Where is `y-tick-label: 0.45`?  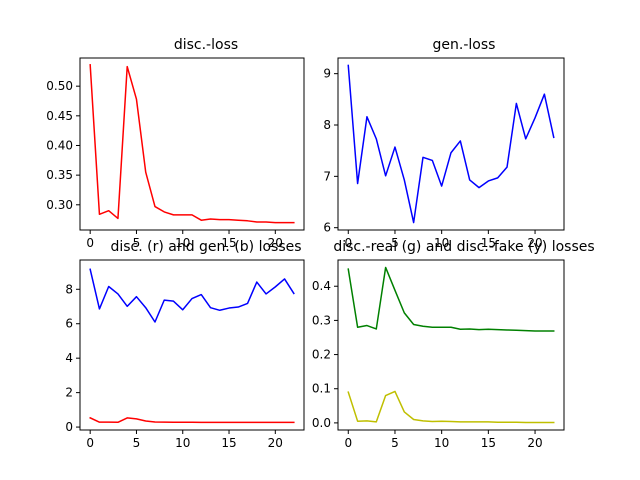 y-tick-label: 0.45 is located at coordinates (59, 116).